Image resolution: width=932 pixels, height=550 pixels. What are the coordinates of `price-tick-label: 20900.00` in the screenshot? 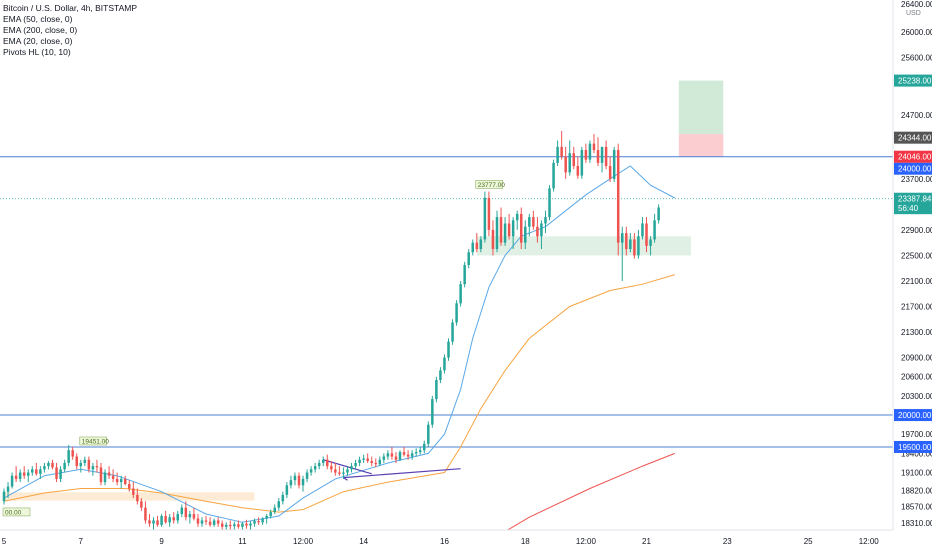 It's located at (916, 358).